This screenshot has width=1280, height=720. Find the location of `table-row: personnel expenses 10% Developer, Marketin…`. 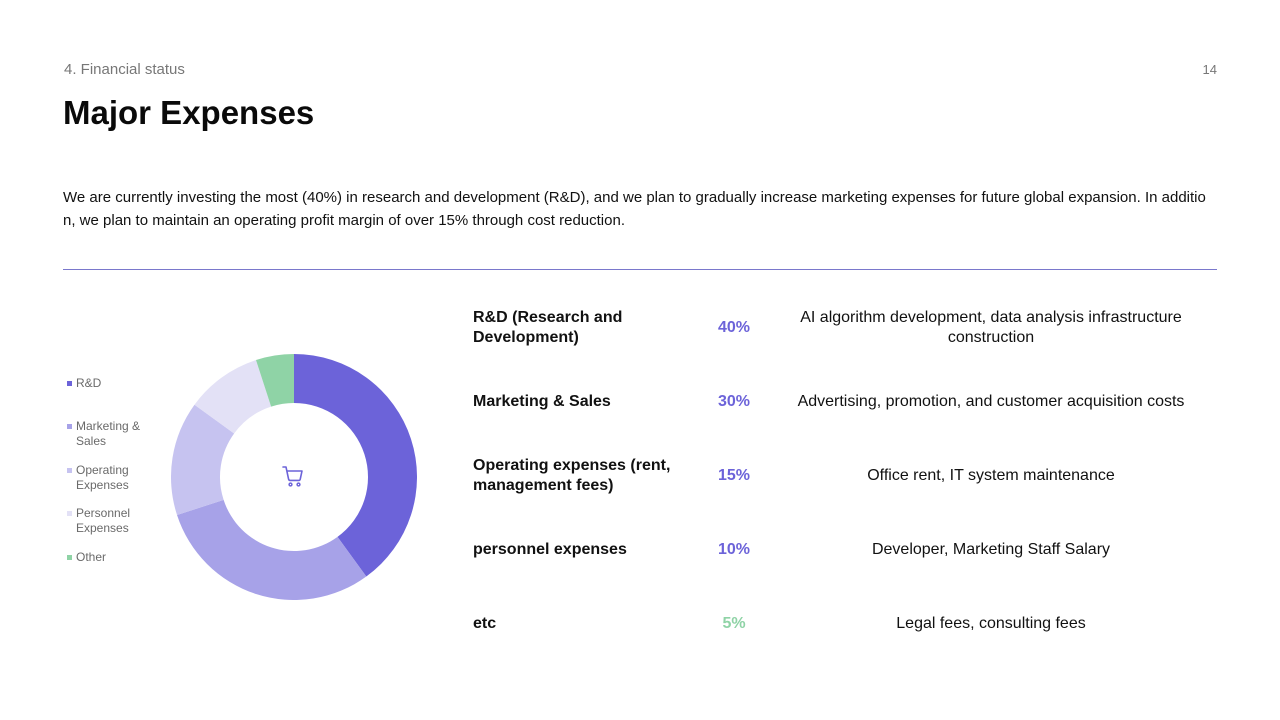

table-row: personnel expenses 10% Developer, Marketin… is located at coordinates (848, 550).